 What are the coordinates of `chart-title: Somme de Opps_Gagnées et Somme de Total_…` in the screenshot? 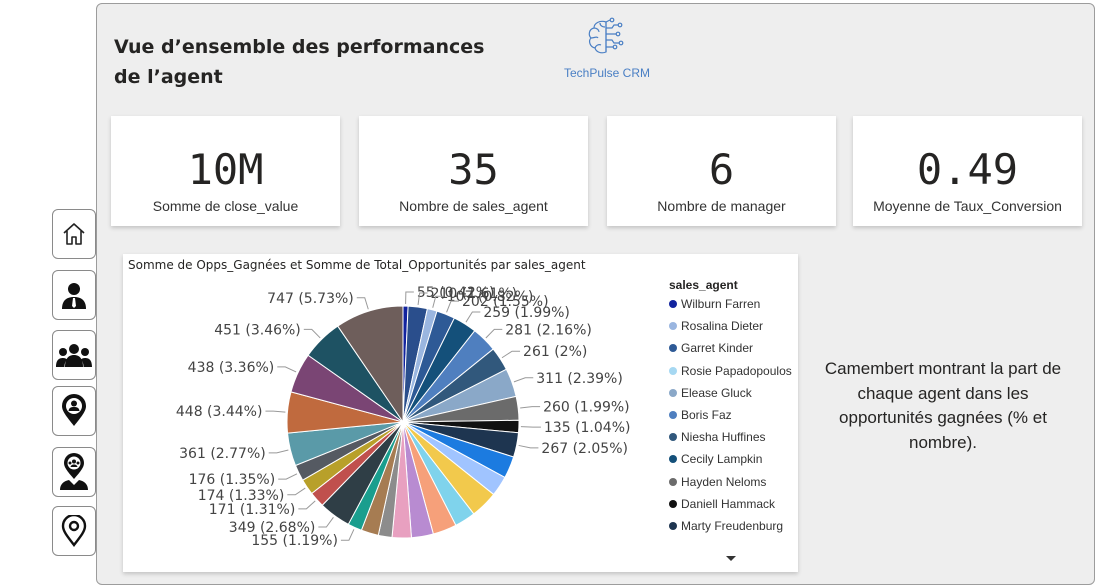 It's located at (357, 265).